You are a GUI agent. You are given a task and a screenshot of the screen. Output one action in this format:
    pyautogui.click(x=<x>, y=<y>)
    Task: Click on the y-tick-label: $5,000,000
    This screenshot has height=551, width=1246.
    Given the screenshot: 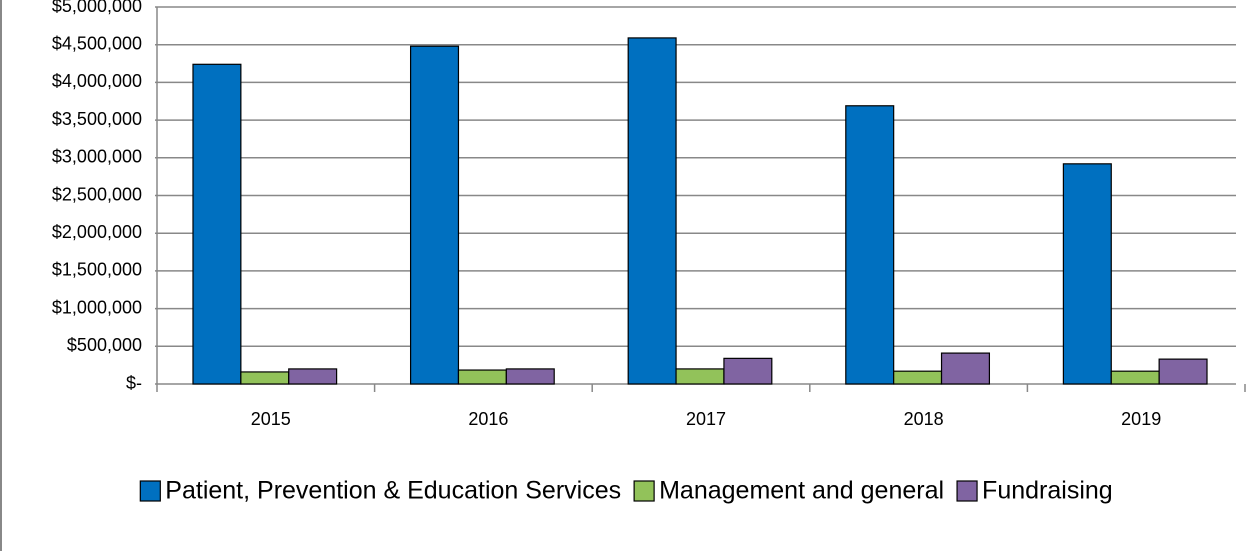 What is the action you would take?
    pyautogui.click(x=97, y=8)
    